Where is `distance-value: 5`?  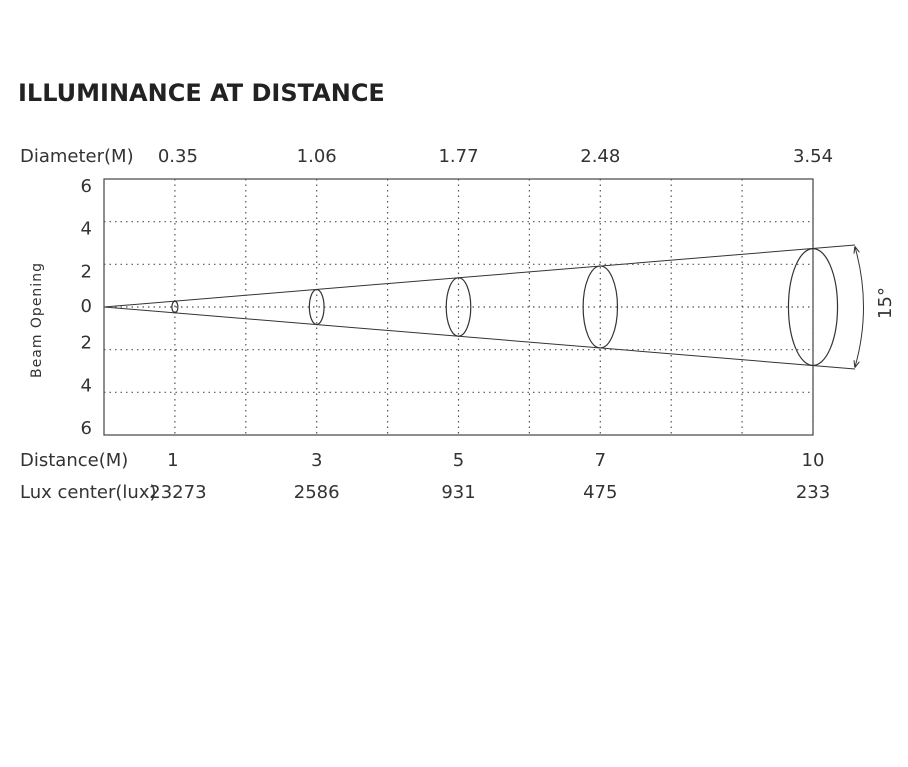
distance-value: 5 is located at coordinates (458, 460).